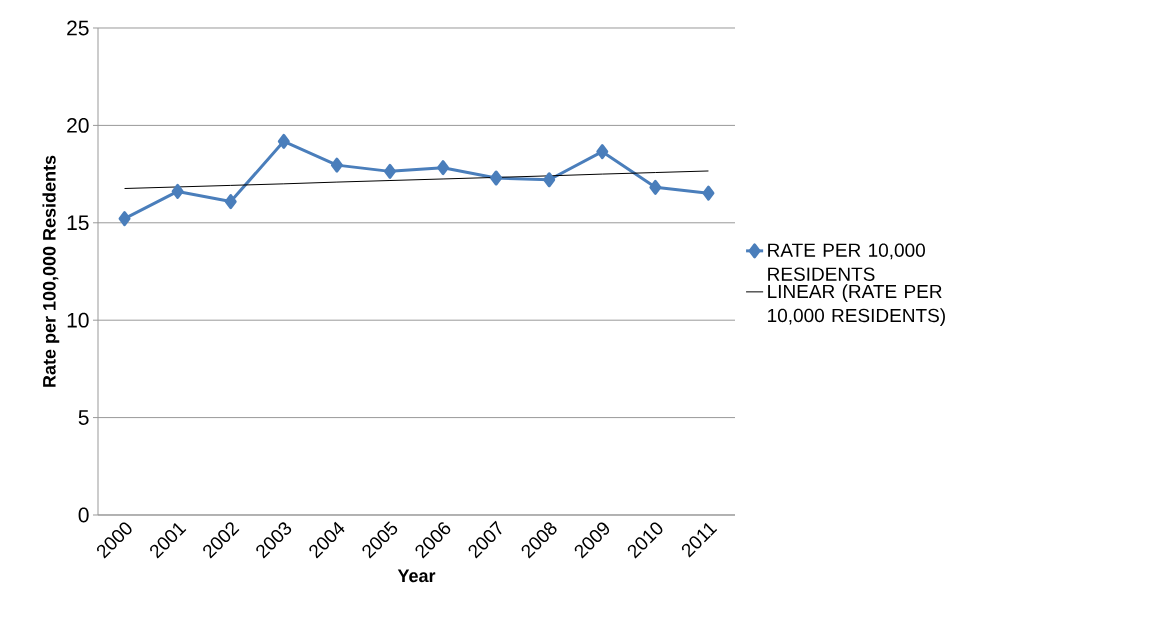 The width and height of the screenshot is (1170, 626). Describe the element at coordinates (83, 515) in the screenshot. I see `y-tick-label: 0` at that location.